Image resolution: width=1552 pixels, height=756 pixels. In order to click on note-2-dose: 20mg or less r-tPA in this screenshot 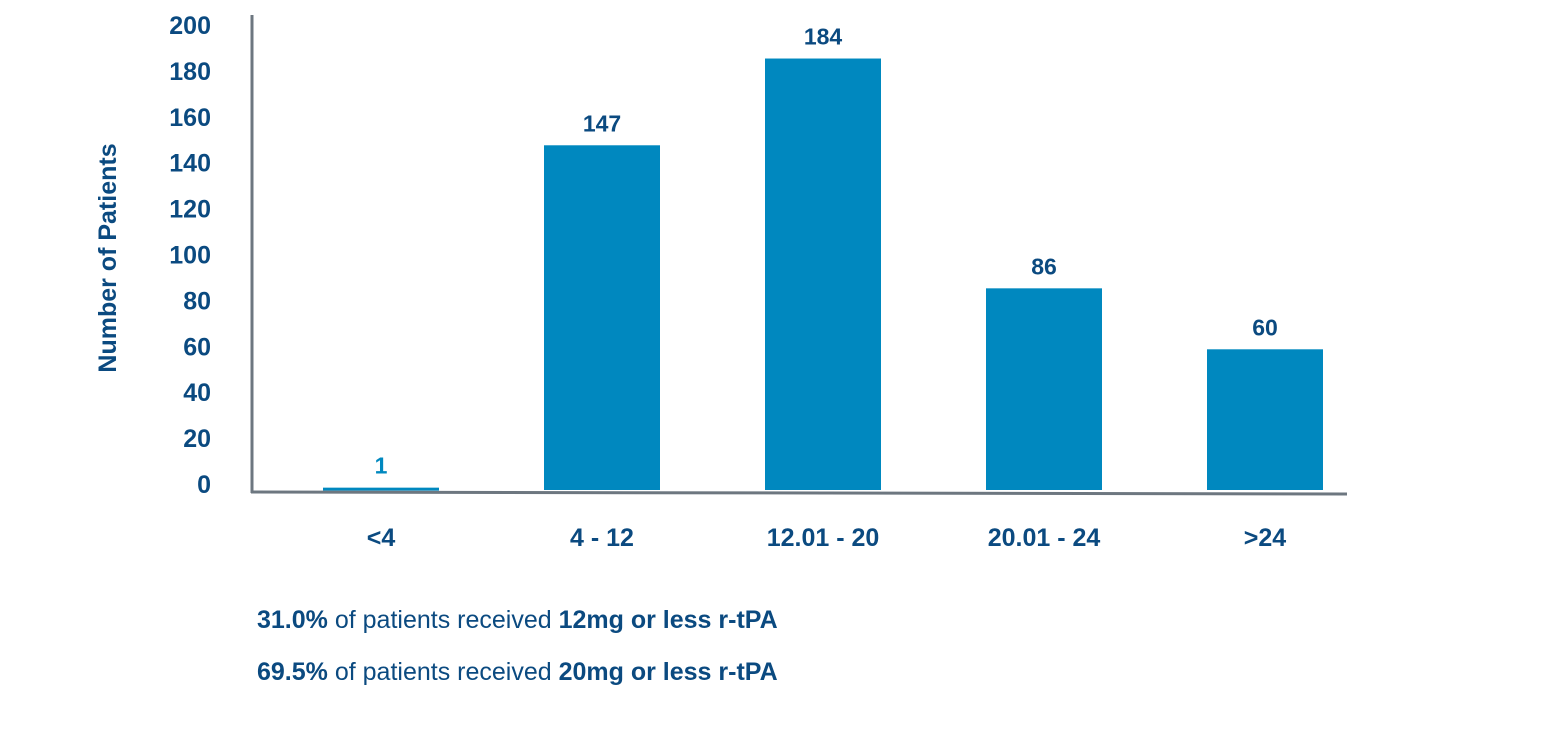, I will do `click(668, 672)`.